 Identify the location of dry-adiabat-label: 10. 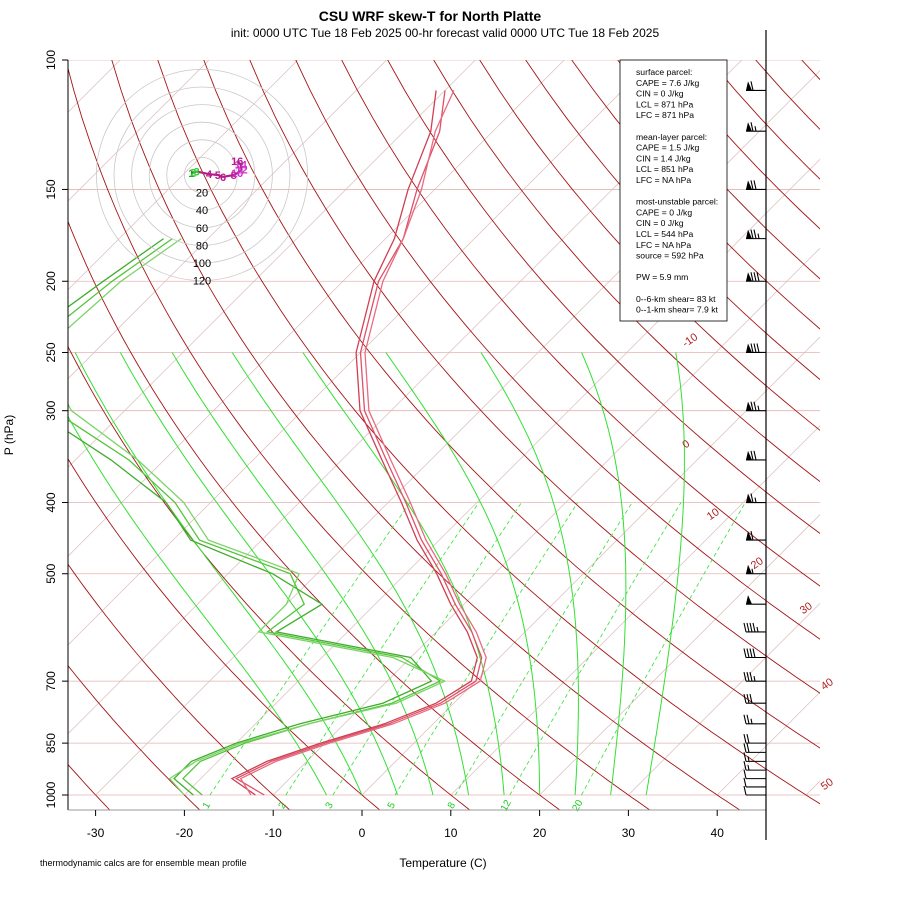
(713, 514).